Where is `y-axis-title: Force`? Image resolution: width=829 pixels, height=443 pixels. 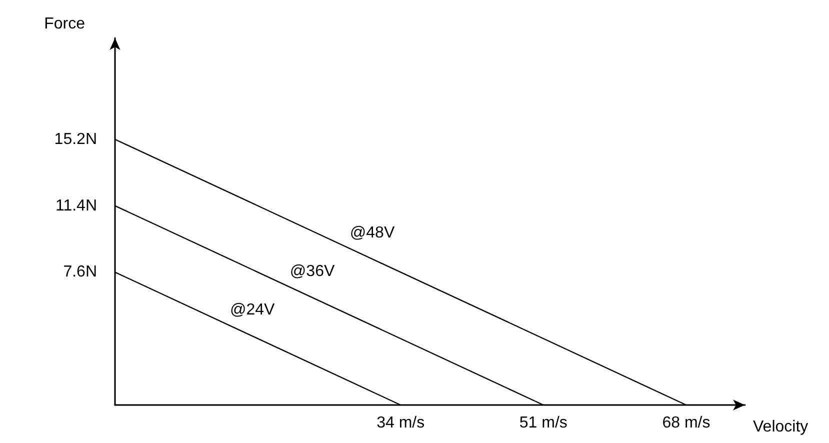 y-axis-title: Force is located at coordinates (65, 24).